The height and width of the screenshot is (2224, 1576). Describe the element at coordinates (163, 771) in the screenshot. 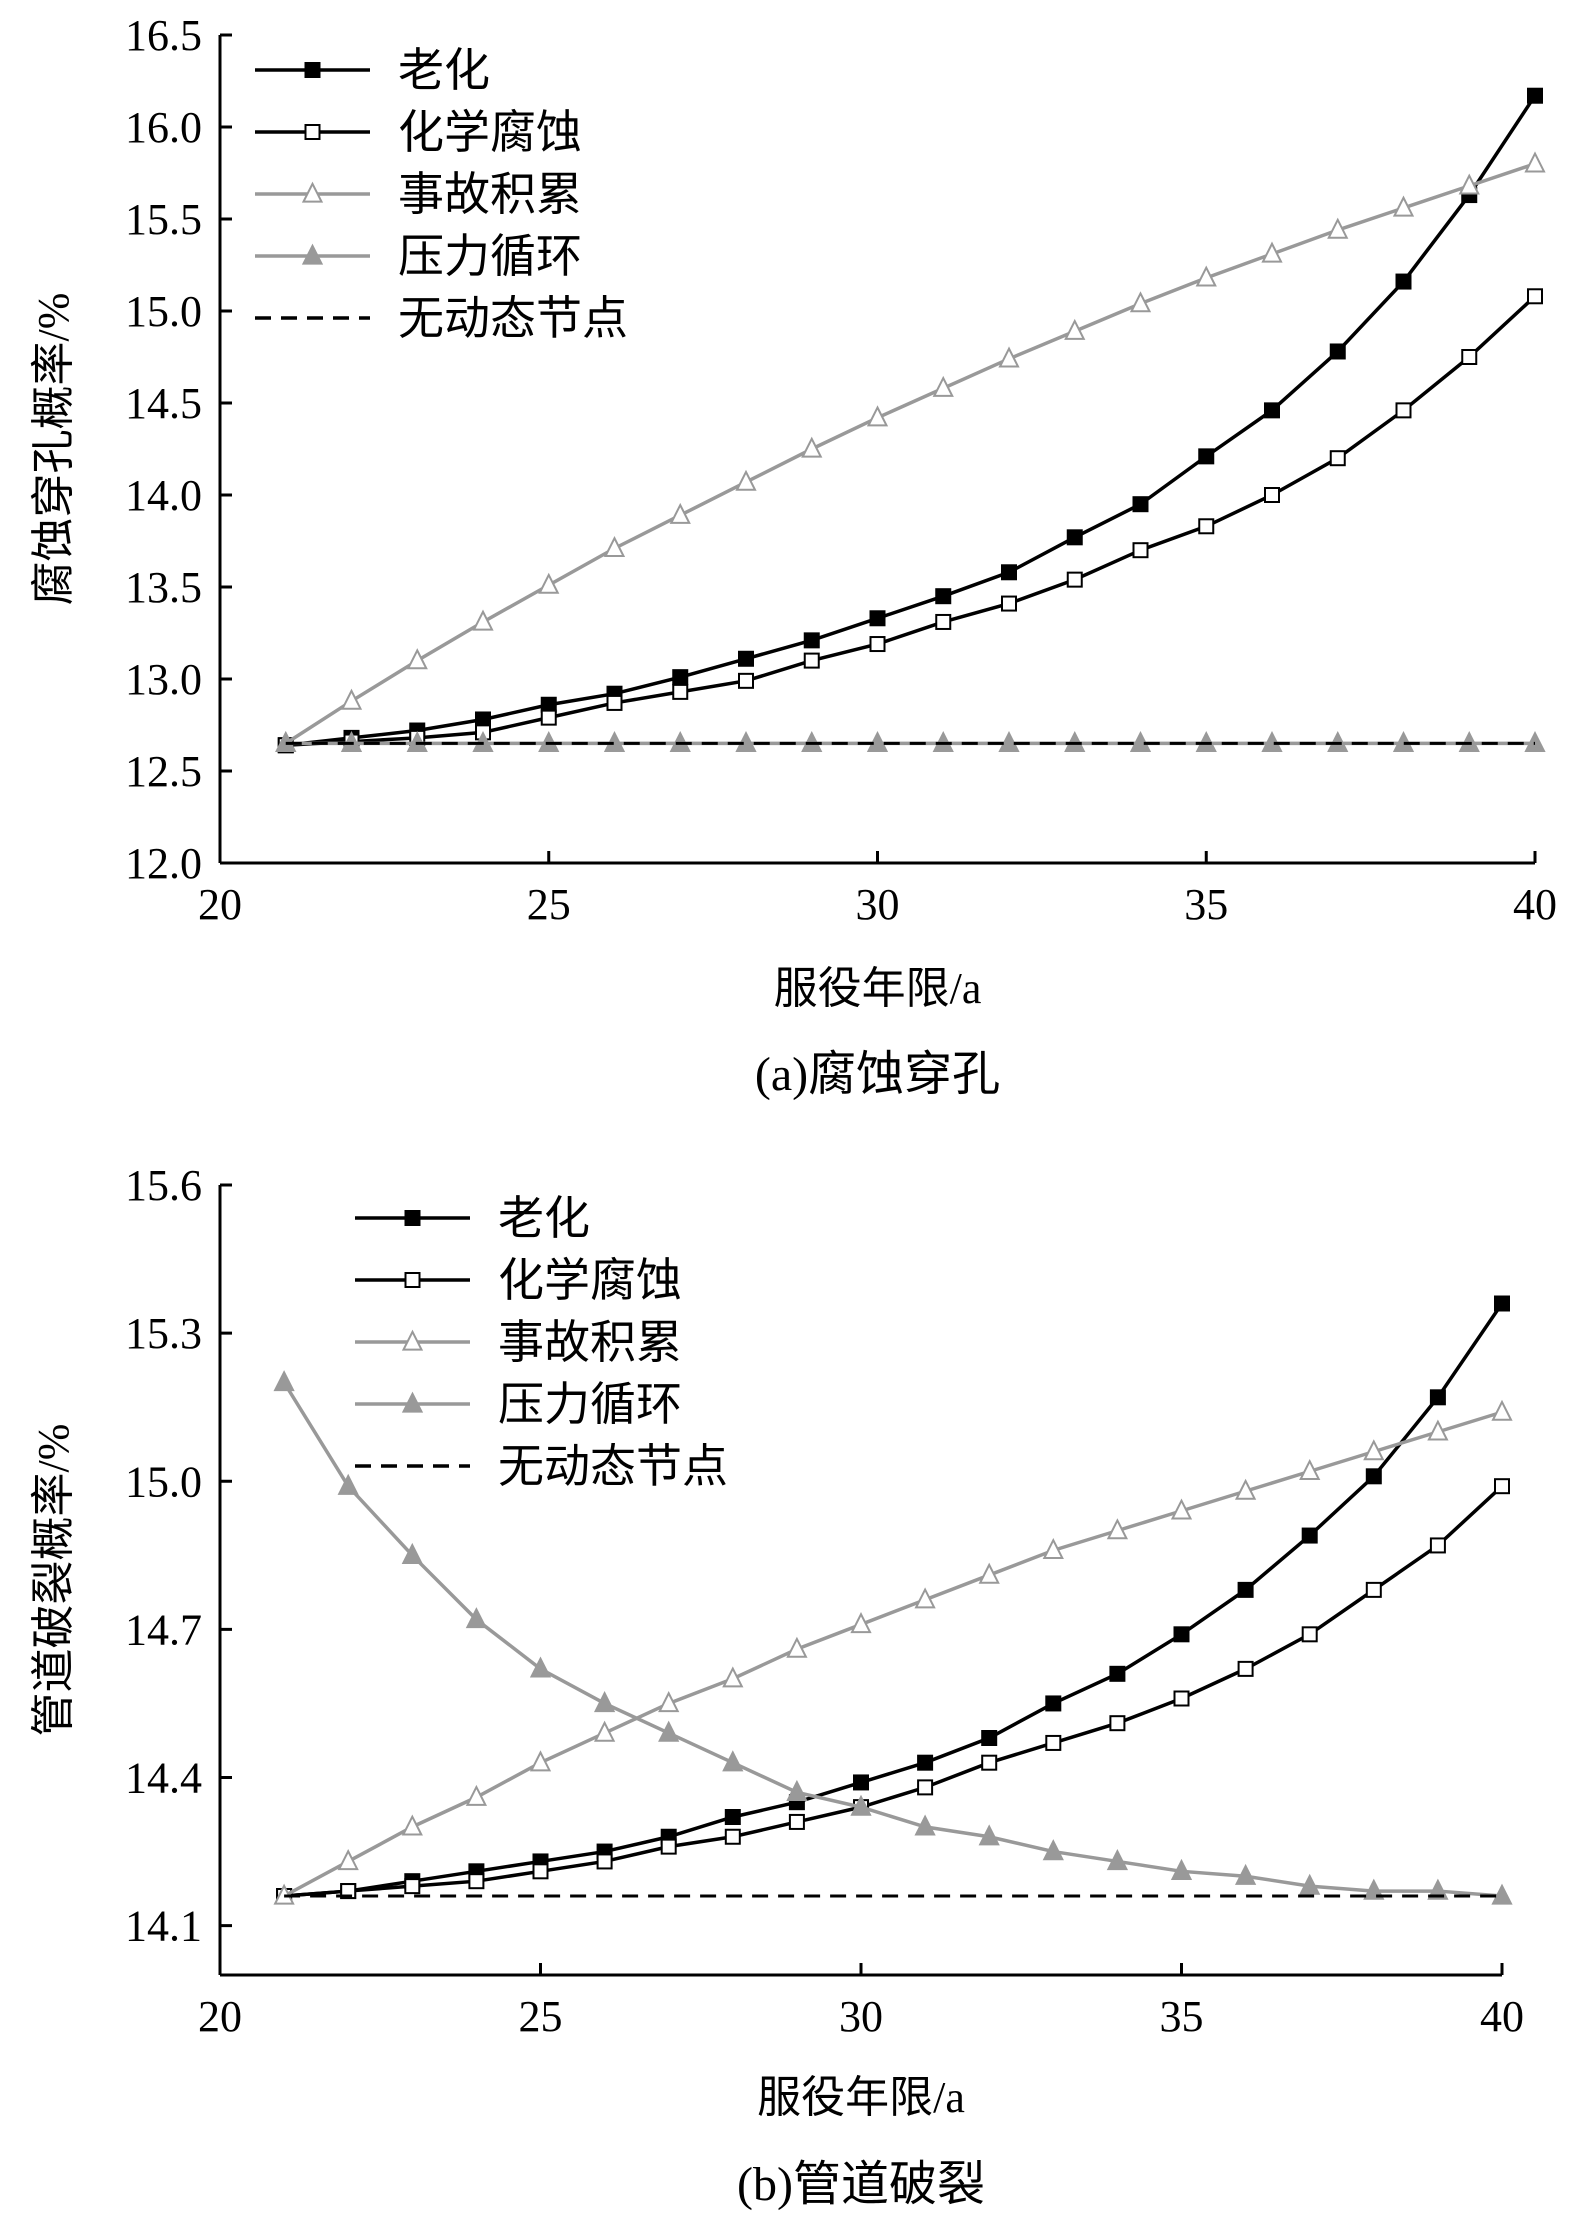

I see `y-tick-label: 12.5` at that location.